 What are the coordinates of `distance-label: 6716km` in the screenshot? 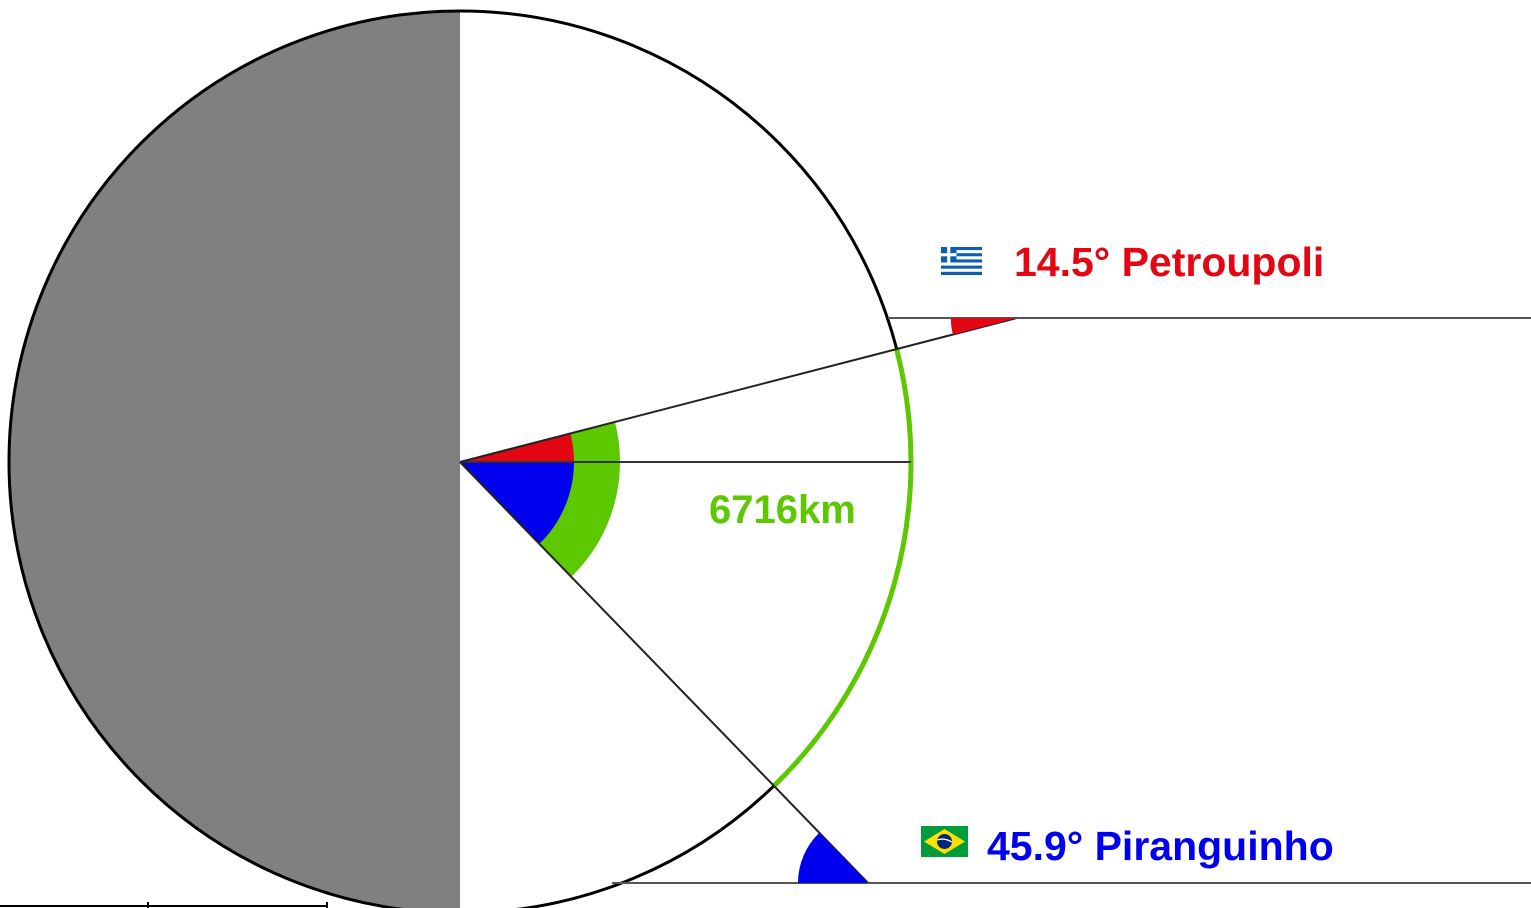 It's located at (782, 510).